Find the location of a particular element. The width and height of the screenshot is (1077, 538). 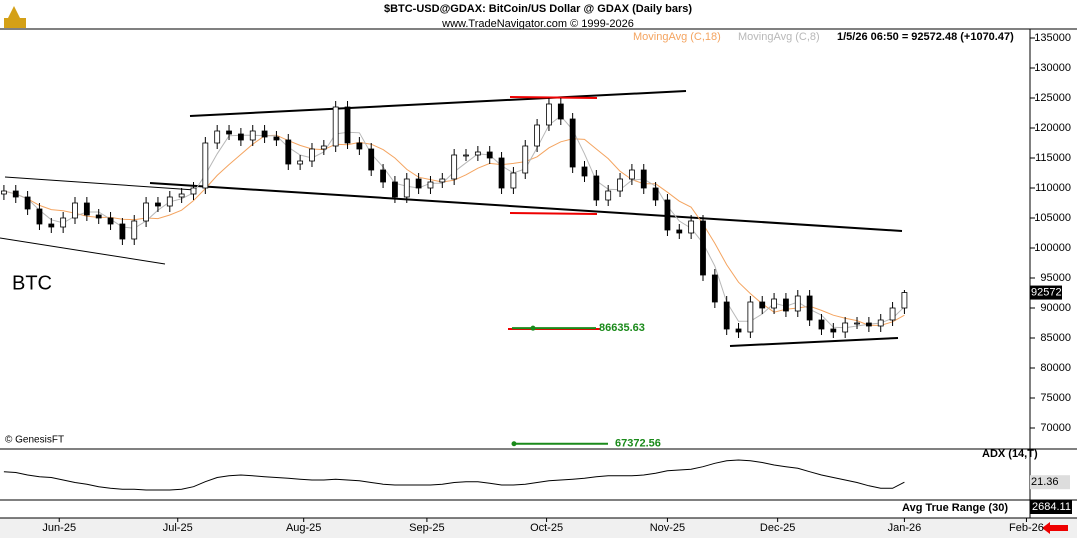

last-price-box is located at coordinates (1046, 292).